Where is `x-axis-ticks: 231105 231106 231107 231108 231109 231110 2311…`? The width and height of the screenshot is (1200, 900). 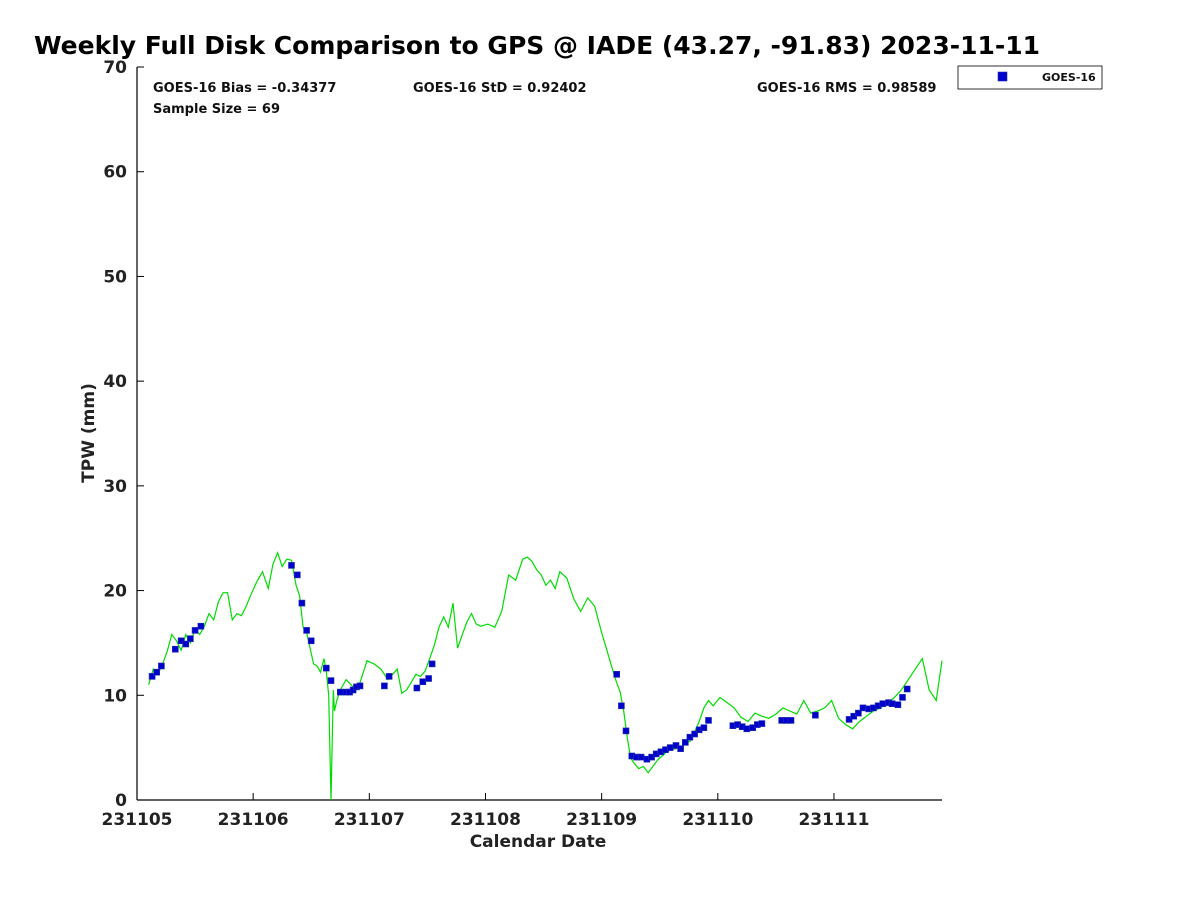 x-axis-ticks: 231105 231106 231107 231108 231109 231110 2311… is located at coordinates (485, 811).